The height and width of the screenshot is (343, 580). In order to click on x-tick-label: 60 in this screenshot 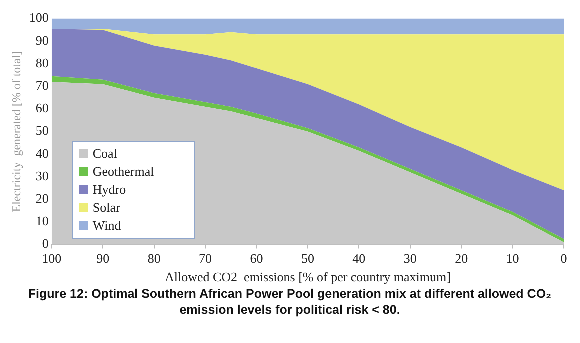, I will do `click(257, 258)`.